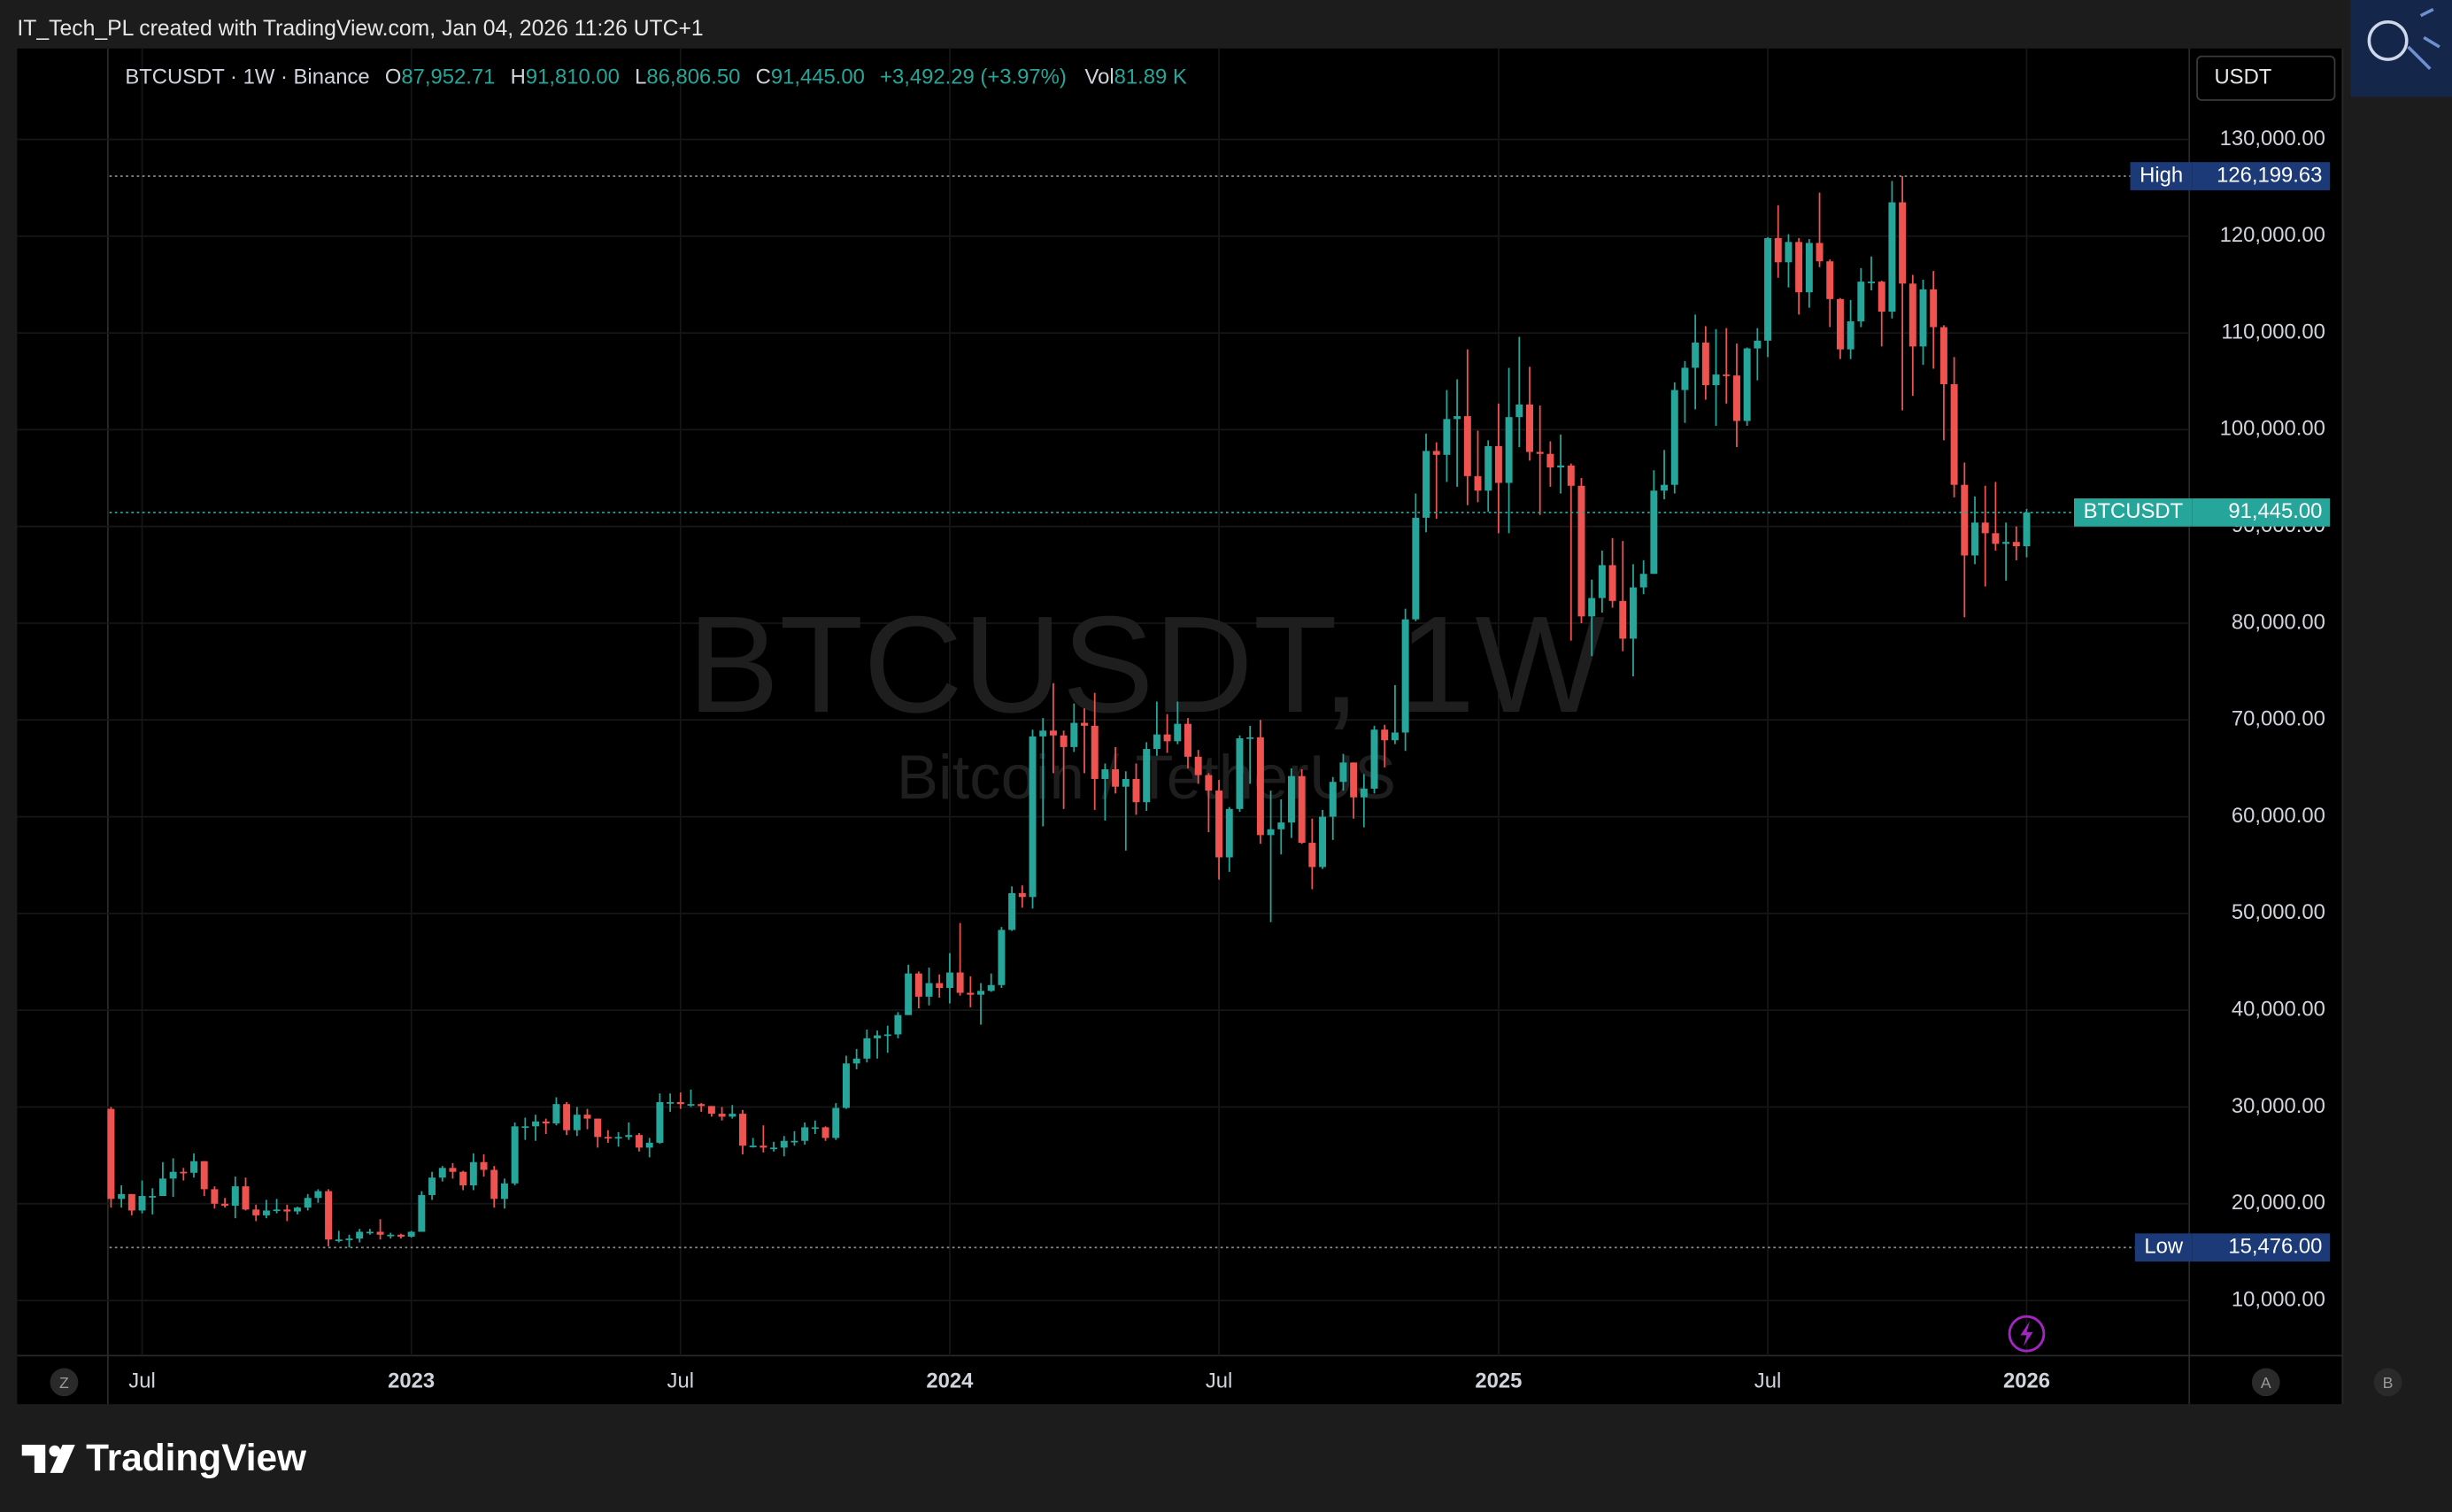 The height and width of the screenshot is (1512, 2452). Describe the element at coordinates (2387, 1382) in the screenshot. I see `right-button` at that location.